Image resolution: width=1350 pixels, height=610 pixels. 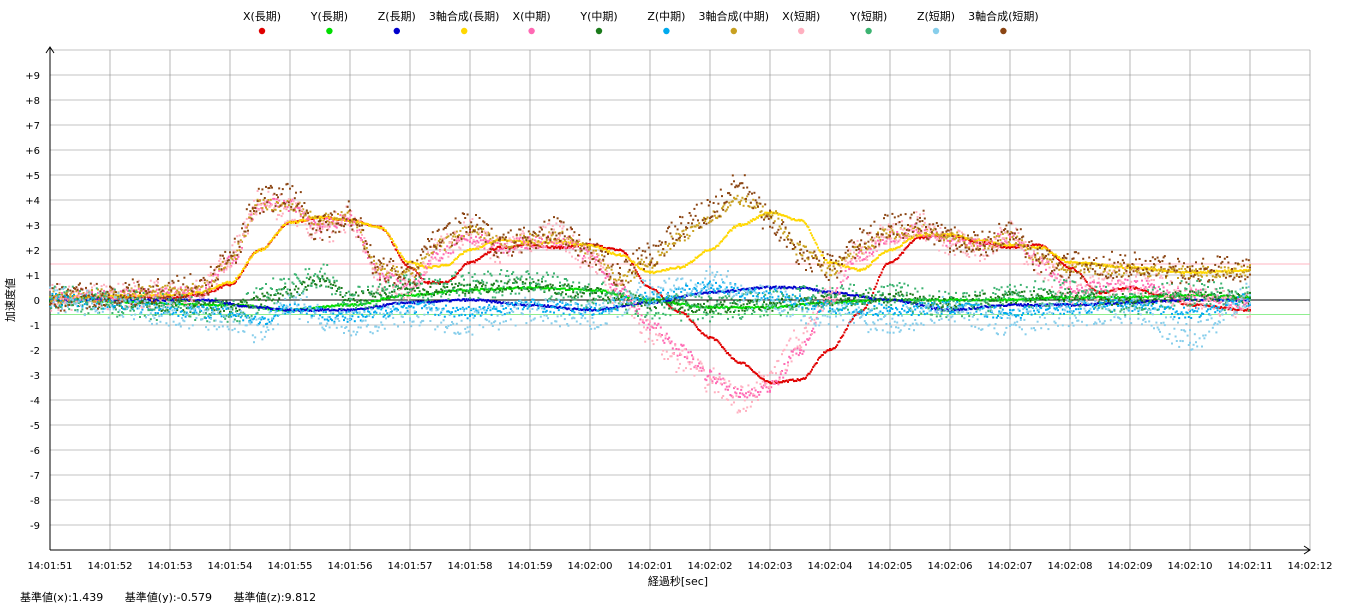 I want to click on legend-entry: 3軸合成(短期), so click(x=1003, y=22).